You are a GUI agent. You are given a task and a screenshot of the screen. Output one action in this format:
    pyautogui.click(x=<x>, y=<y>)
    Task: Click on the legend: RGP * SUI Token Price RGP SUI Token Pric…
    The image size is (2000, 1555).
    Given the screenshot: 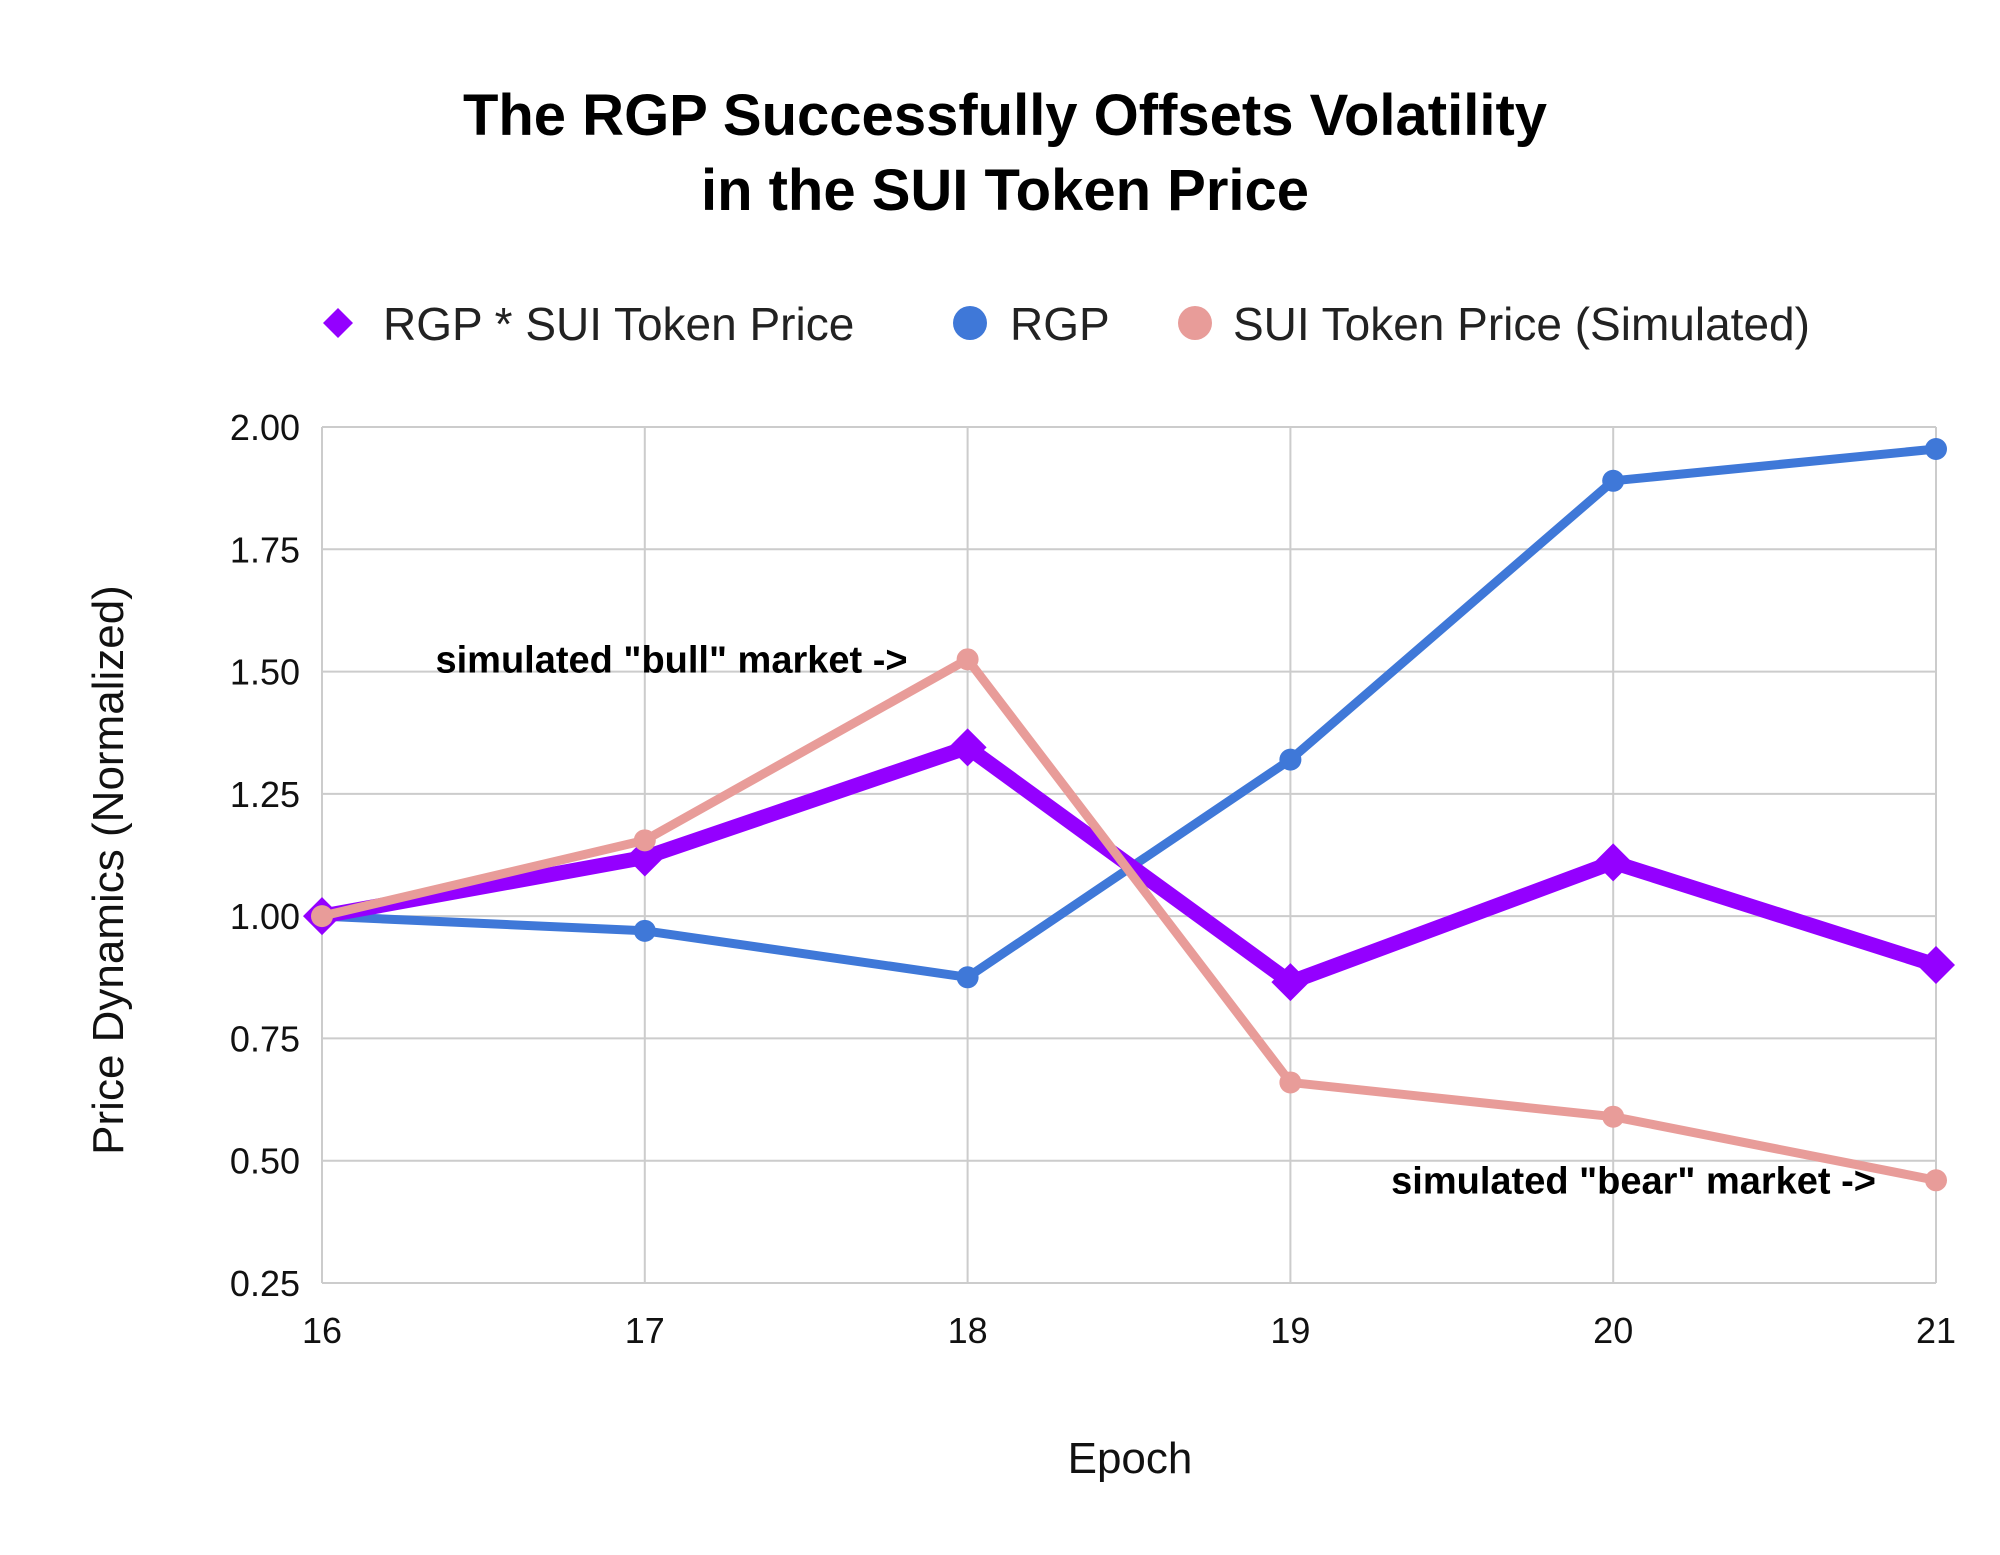 What is the action you would take?
    pyautogui.click(x=1066, y=324)
    